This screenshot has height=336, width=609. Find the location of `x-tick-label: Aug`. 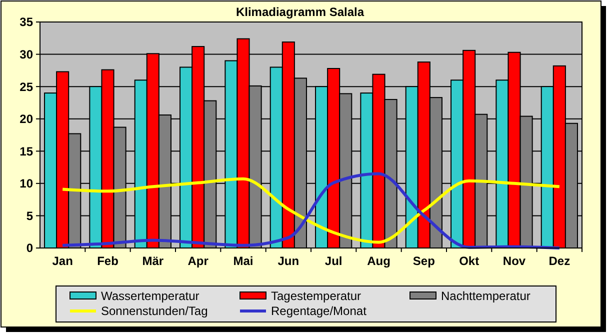

x-tick-label: Aug is located at coordinates (378, 261).